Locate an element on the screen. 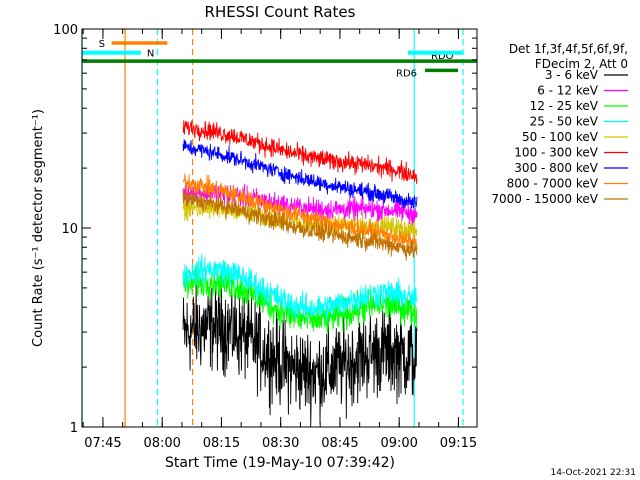 The image size is (640, 480). series-line-25-50keV is located at coordinates (300, 287).